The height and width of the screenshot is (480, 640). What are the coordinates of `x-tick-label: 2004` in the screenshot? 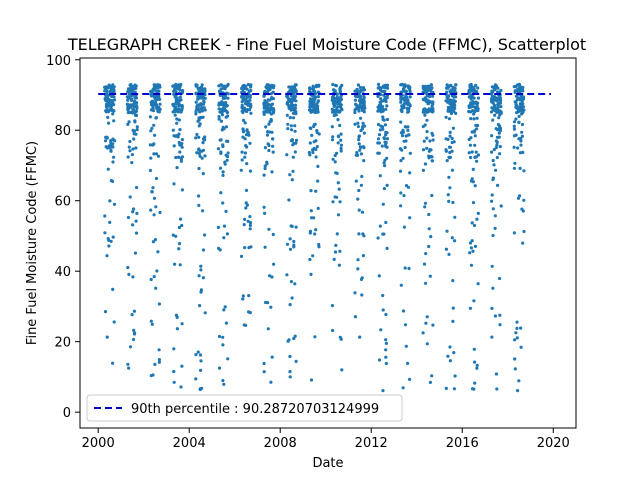 It's located at (189, 443).